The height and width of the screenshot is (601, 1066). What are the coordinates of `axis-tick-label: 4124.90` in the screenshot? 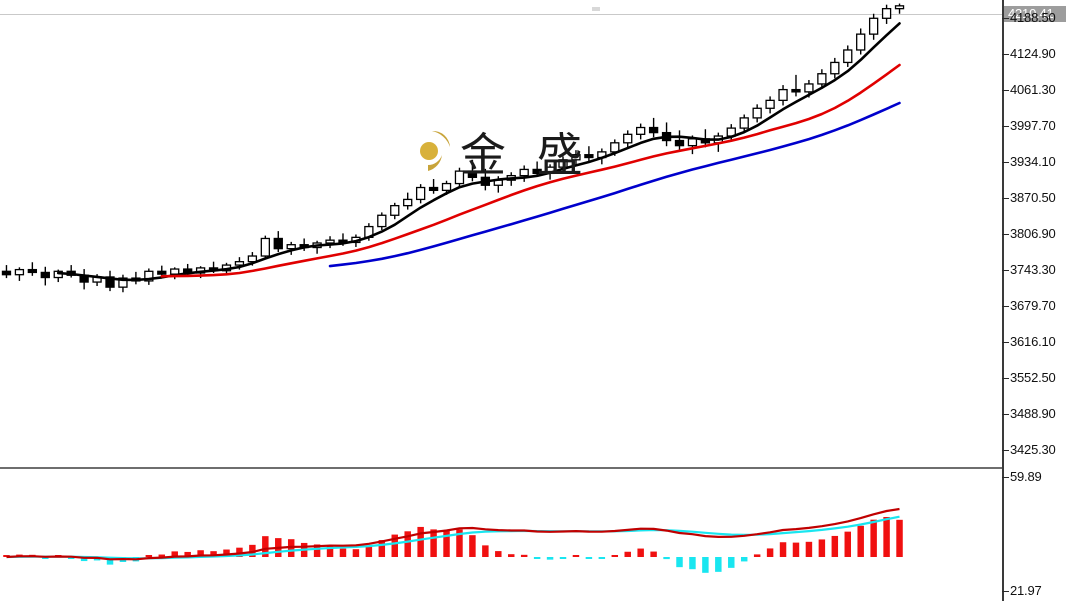 It's located at (1033, 53).